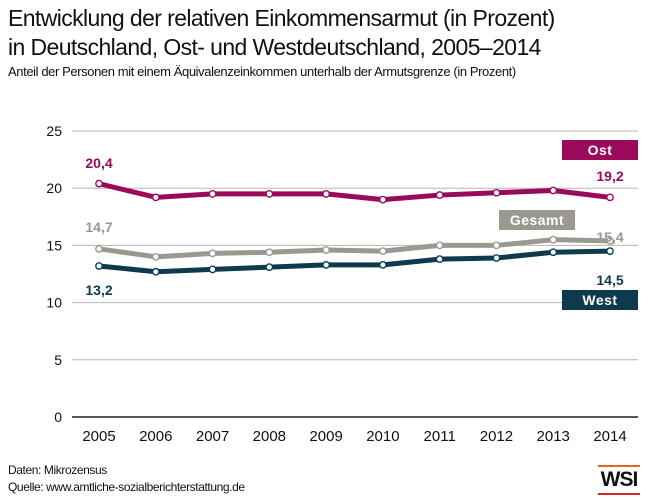 This screenshot has width=652, height=500. What do you see at coordinates (553, 436) in the screenshot?
I see `x-tick-label: 2013` at bounding box center [553, 436].